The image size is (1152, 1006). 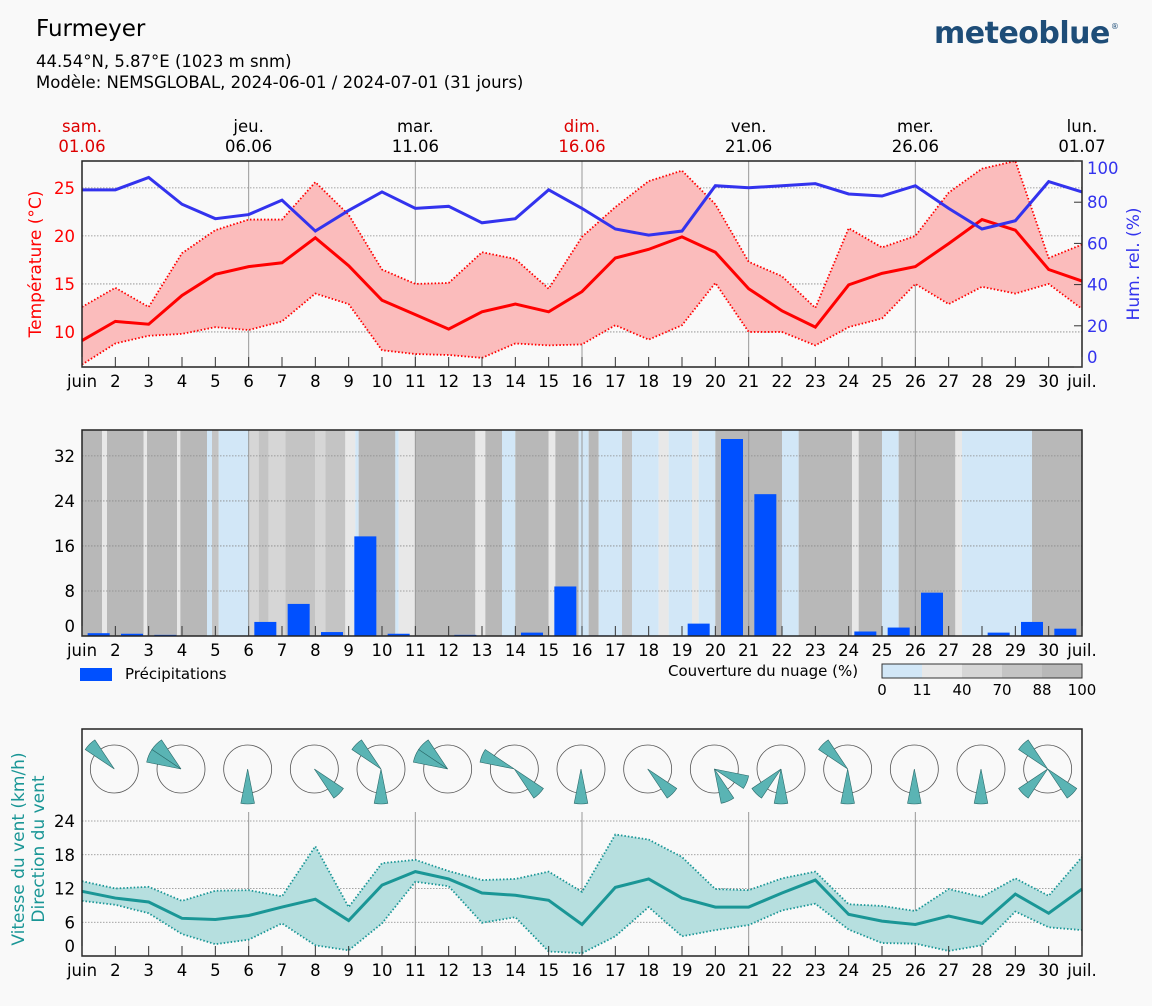 What do you see at coordinates (848, 650) in the screenshot?
I see `x-tick-label: 24` at bounding box center [848, 650].